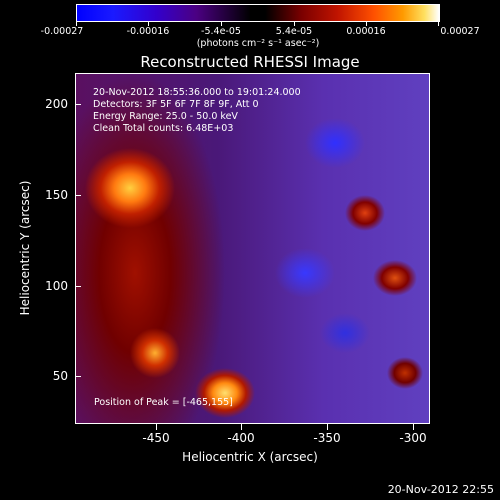 The height and width of the screenshot is (500, 500). What do you see at coordinates (258, 43) in the screenshot?
I see `colorbar-units: (photons cm⁻² s⁻¹ asec⁻²)` at bounding box center [258, 43].